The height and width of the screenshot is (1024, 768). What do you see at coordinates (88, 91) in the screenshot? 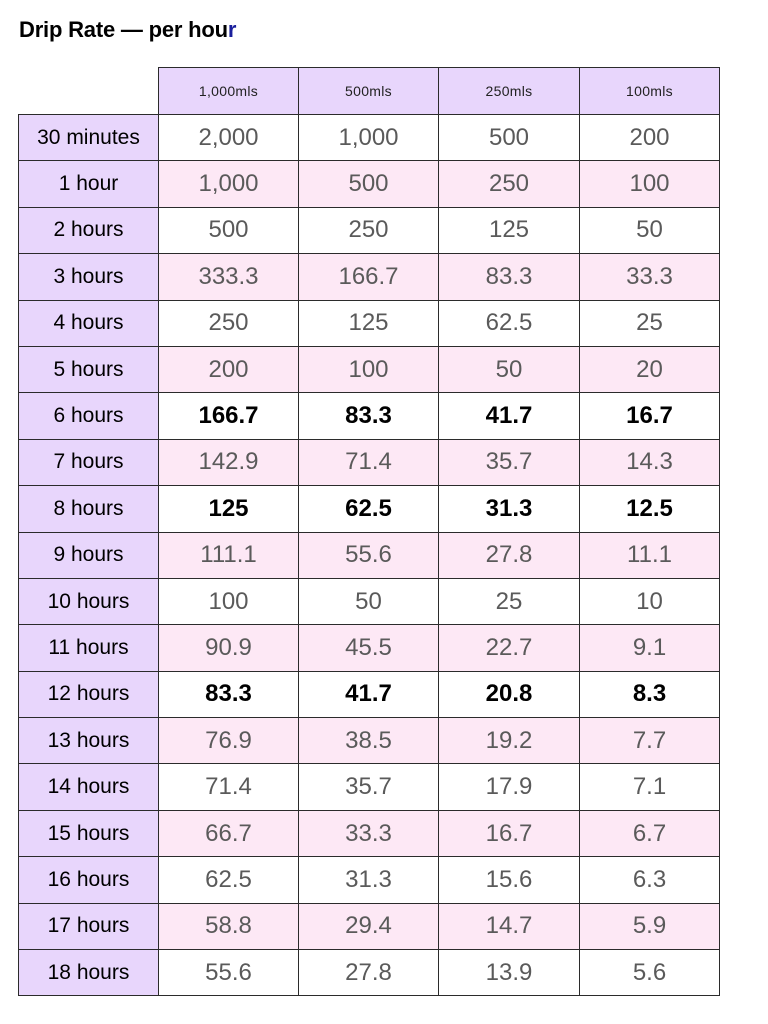
I see `table-corner` at bounding box center [88, 91].